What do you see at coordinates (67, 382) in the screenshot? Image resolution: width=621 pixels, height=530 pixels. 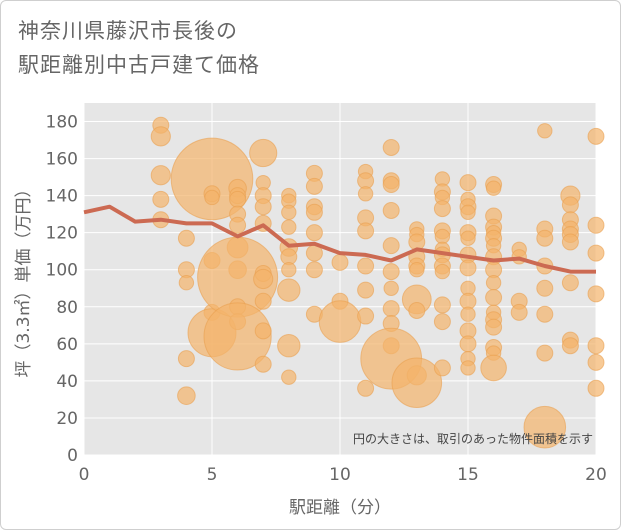 I see `y-tick-label: 40` at bounding box center [67, 382].